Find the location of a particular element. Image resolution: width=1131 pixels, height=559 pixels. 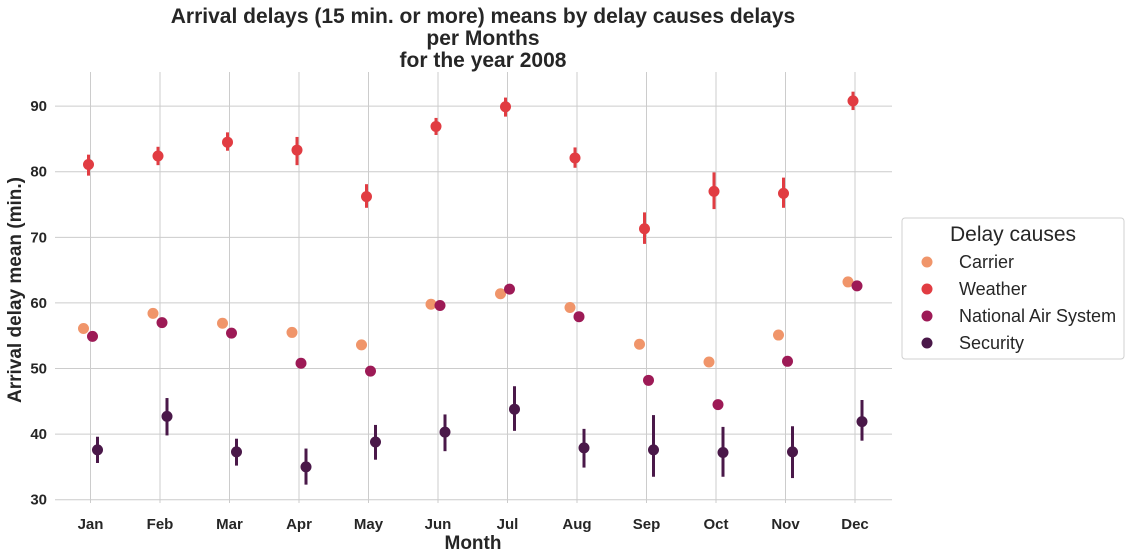

chart-title-line-2: per Months is located at coordinates (482, 38).